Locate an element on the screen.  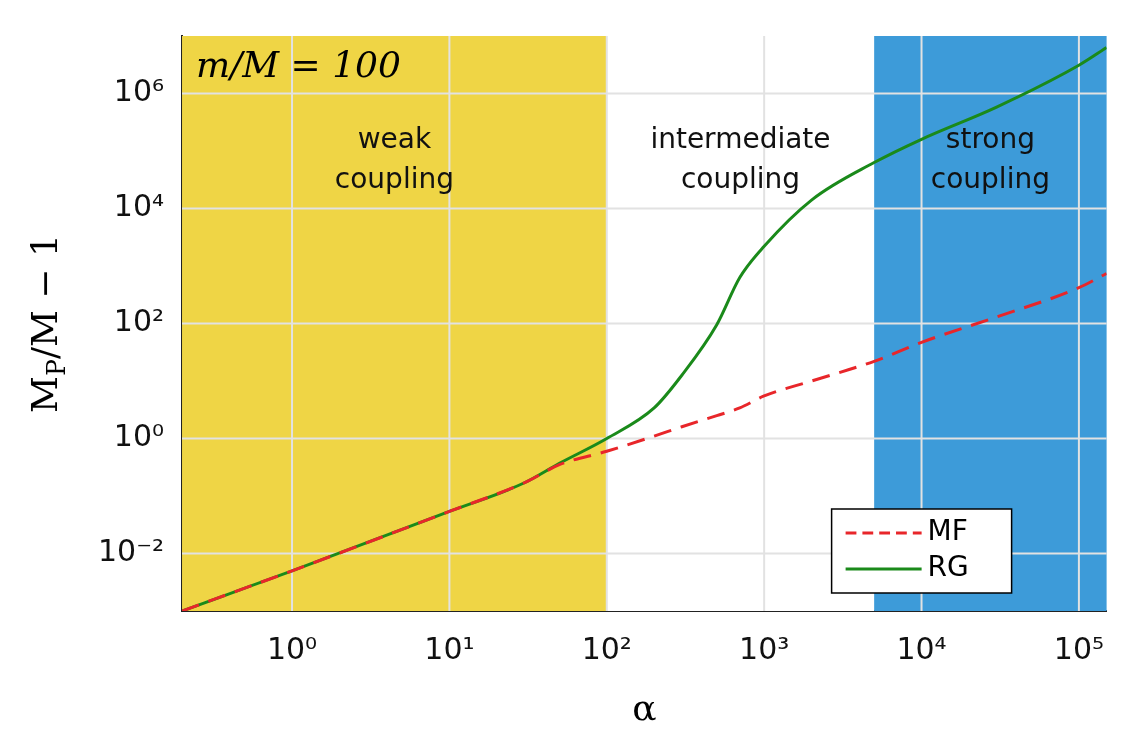
y-axis-title: MP/M − 1 is located at coordinates (48, 323).